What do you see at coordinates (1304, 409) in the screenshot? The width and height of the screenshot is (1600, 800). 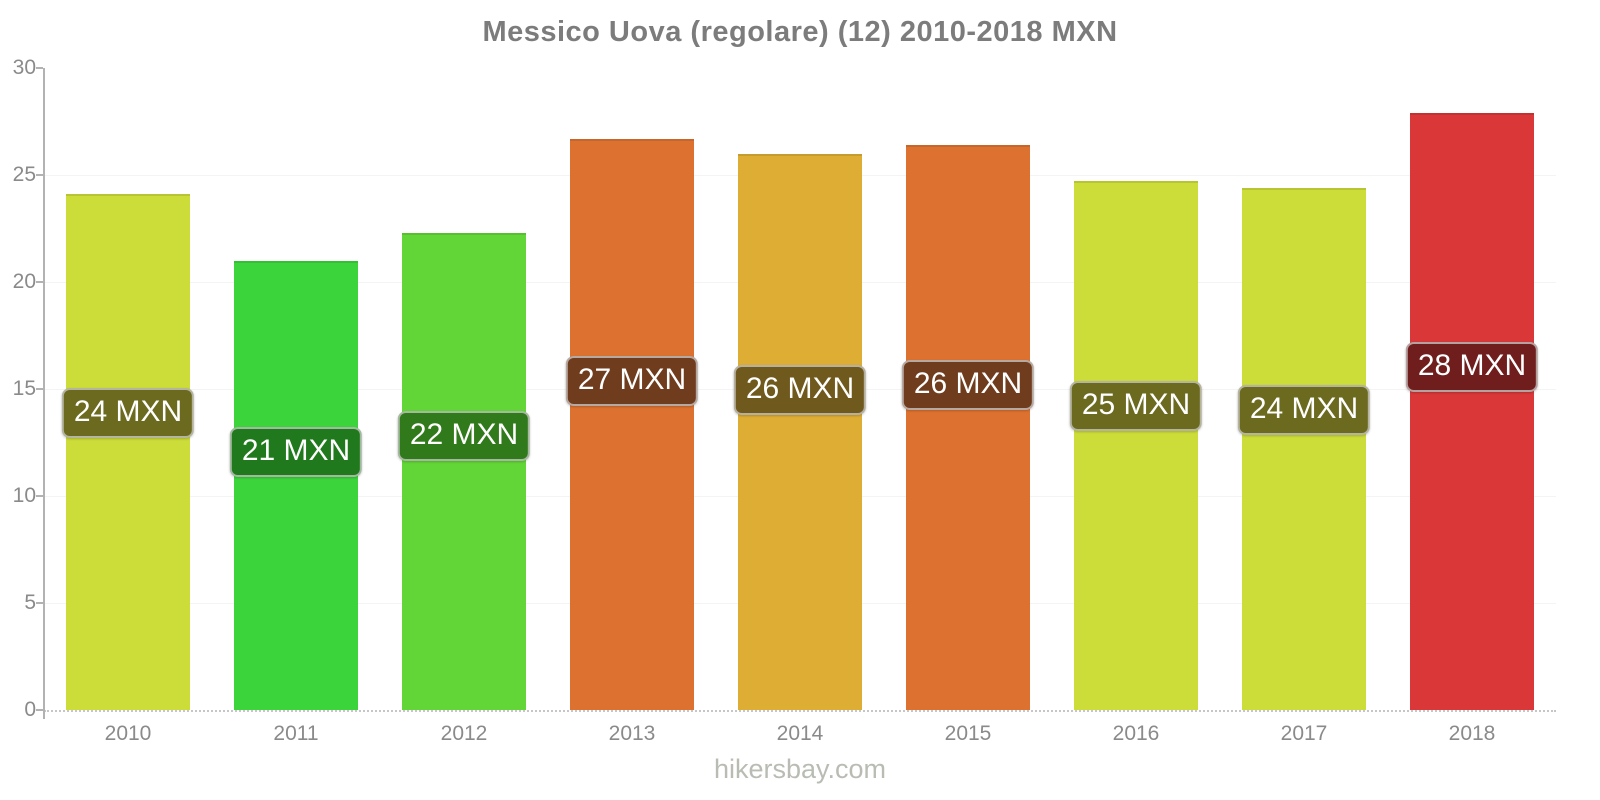 I see `bar-value-badge-2017: 24 MXN` at bounding box center [1304, 409].